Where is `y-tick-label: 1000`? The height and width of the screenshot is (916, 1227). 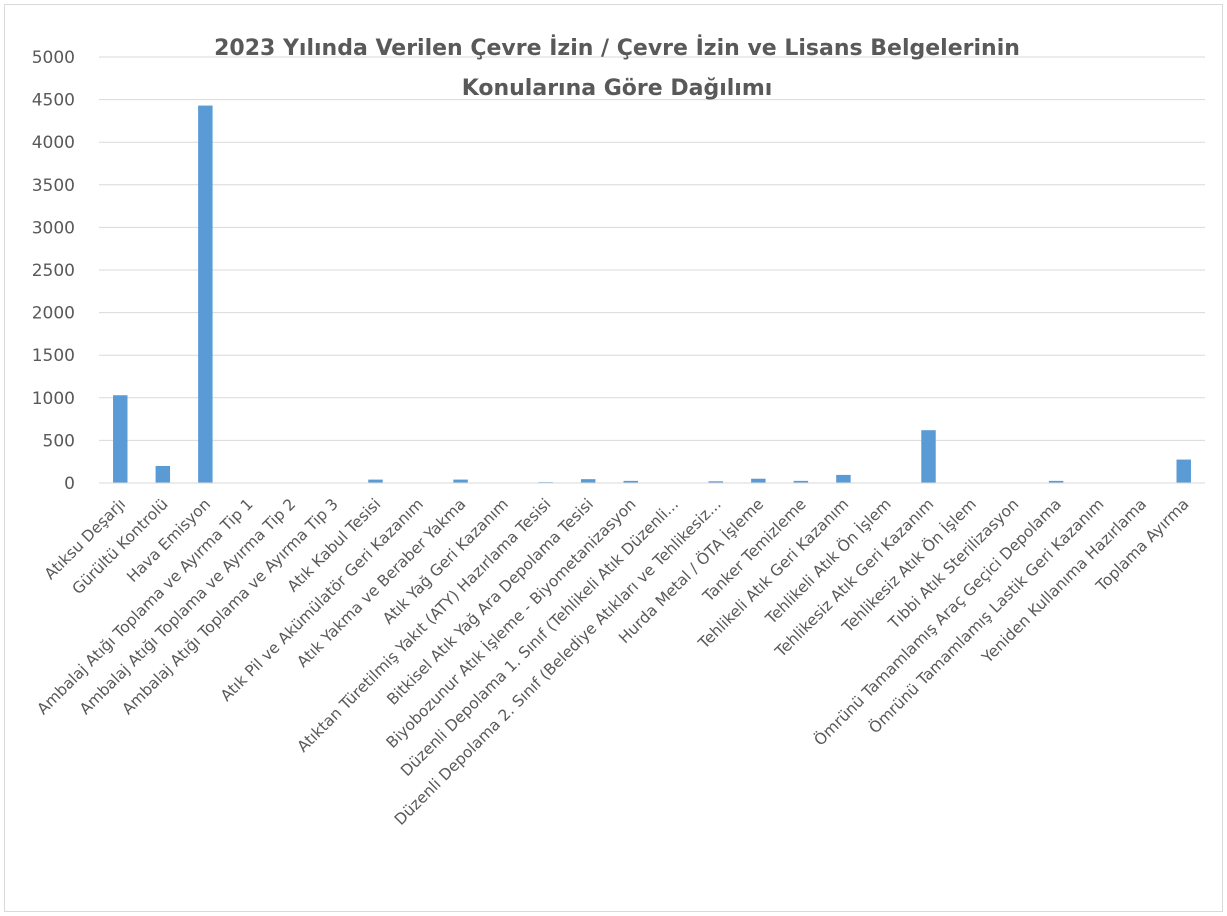 y-tick-label: 1000 is located at coordinates (53, 399).